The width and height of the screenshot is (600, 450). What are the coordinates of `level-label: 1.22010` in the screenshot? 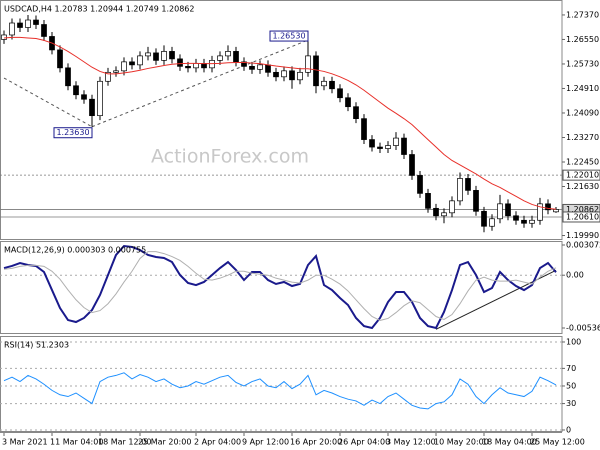 It's located at (582, 175).